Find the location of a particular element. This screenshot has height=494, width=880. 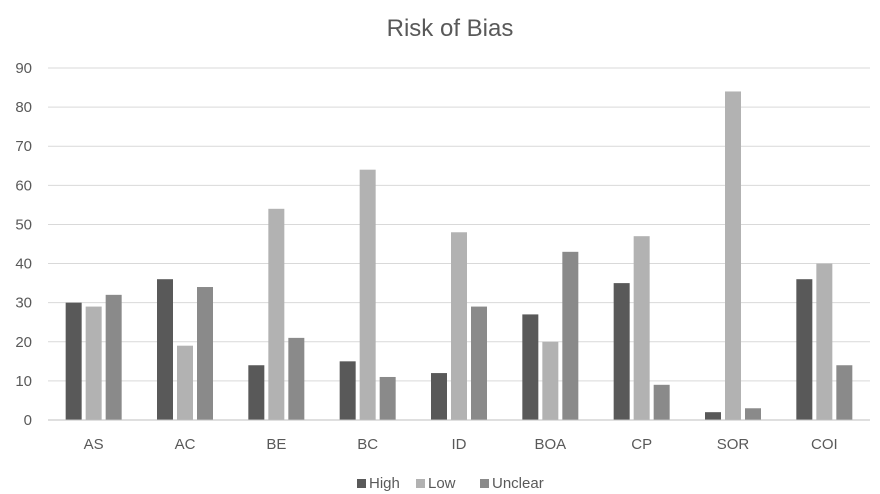

bar-unclear-ac is located at coordinates (205, 353).